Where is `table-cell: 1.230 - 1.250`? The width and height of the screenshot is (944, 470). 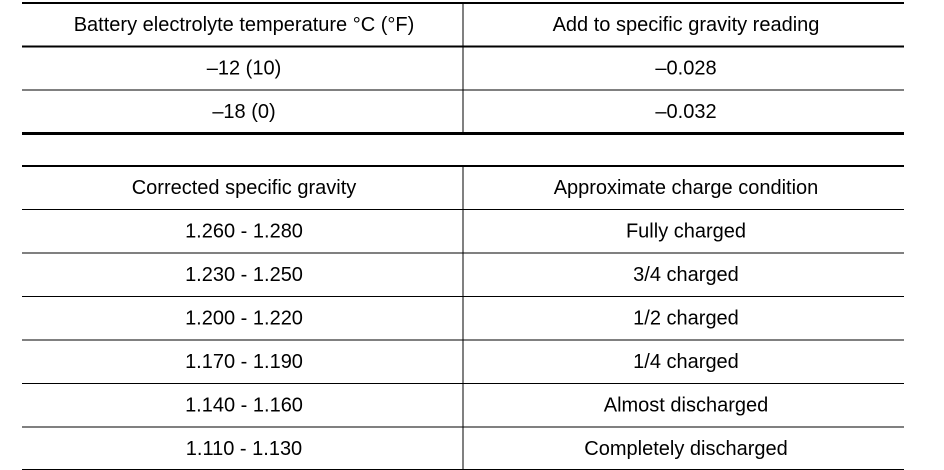
table-cell: 1.230 - 1.250 is located at coordinates (244, 275).